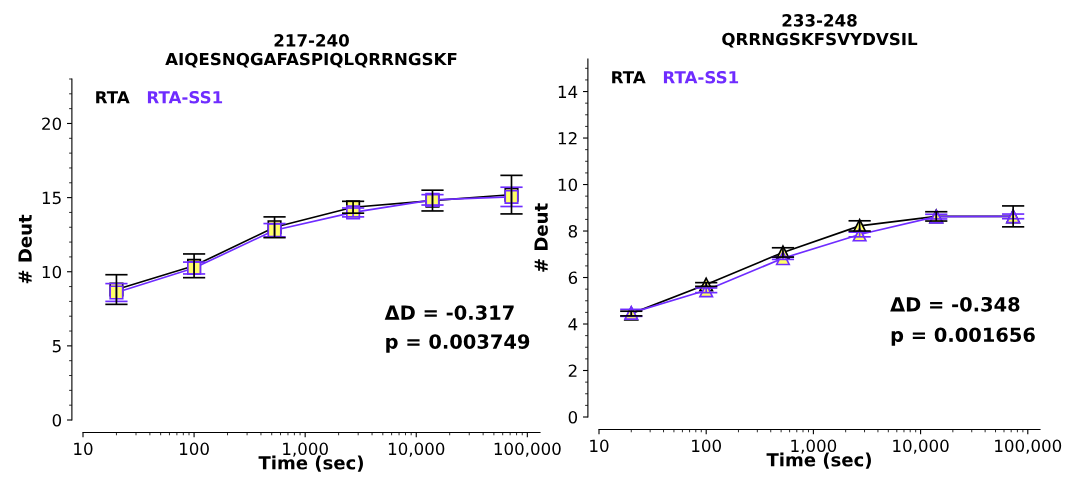 This screenshot has width=1085, height=484. What do you see at coordinates (963, 336) in the screenshot?
I see `annotation: p = 0.001656` at bounding box center [963, 336].